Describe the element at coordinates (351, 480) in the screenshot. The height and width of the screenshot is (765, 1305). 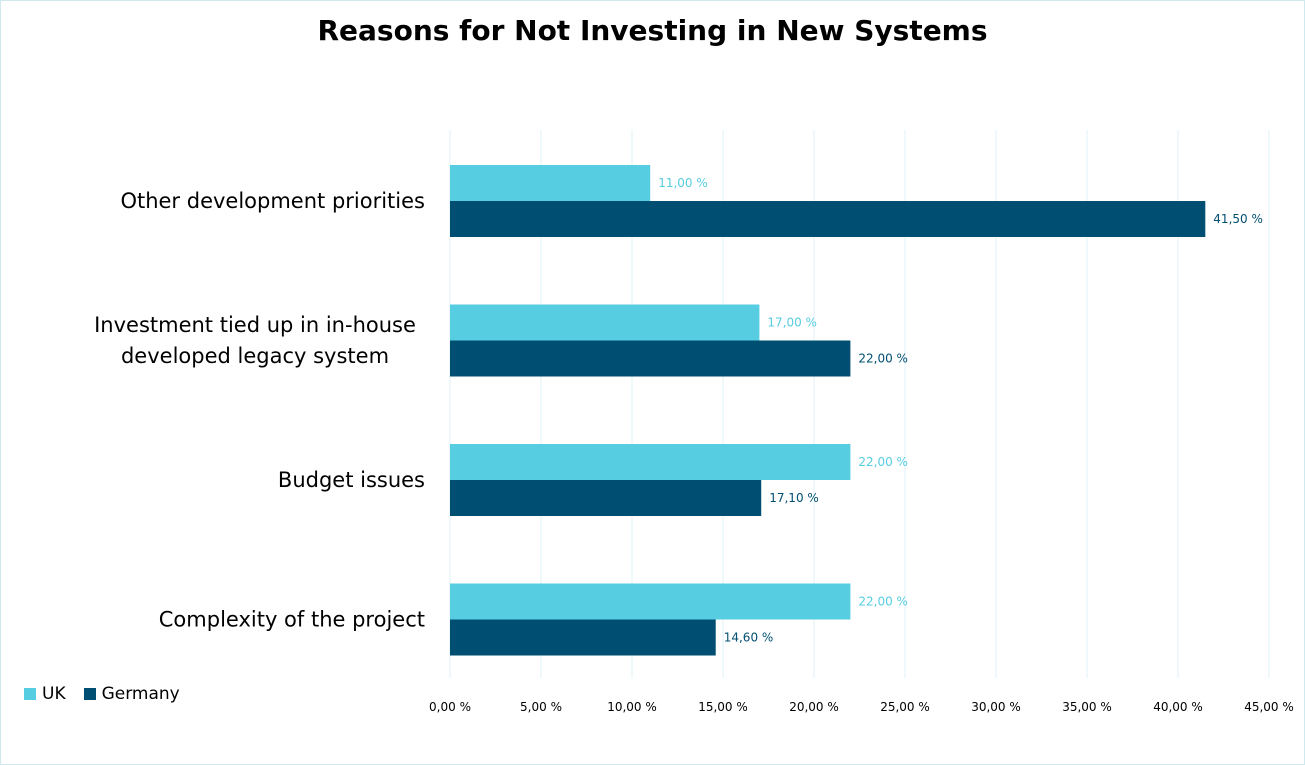
I see `category-label: Budget issues` at that location.